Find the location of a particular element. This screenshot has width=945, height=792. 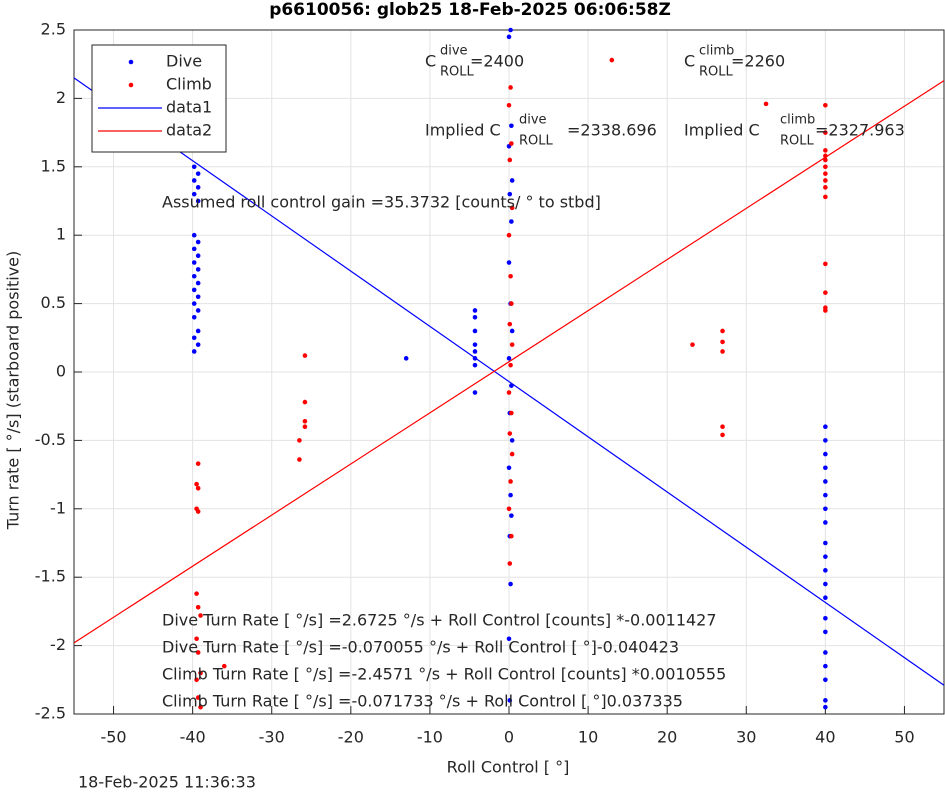

x-tick-label: -50 is located at coordinates (113, 737).